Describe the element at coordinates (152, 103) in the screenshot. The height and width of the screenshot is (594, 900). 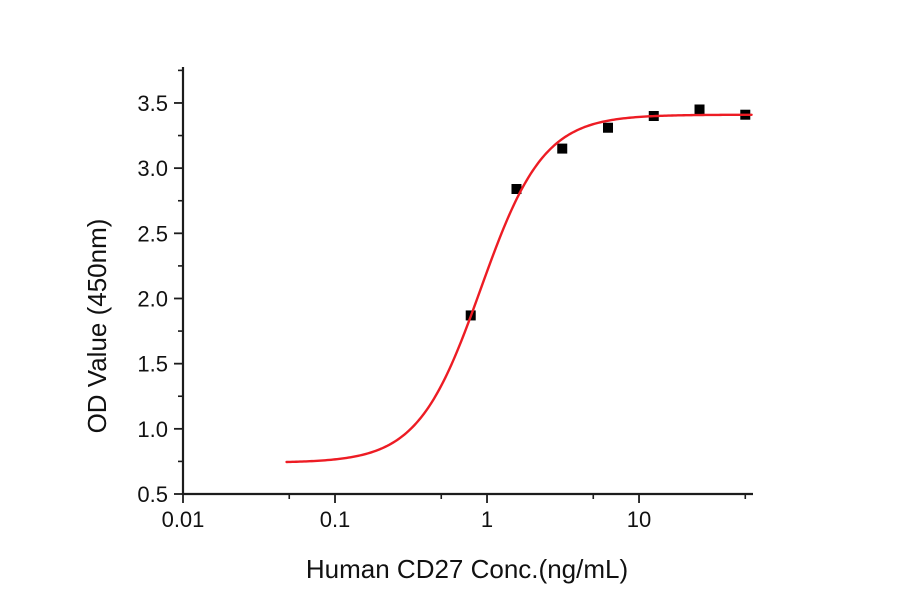
I see `y-tick-label: 3.5` at that location.